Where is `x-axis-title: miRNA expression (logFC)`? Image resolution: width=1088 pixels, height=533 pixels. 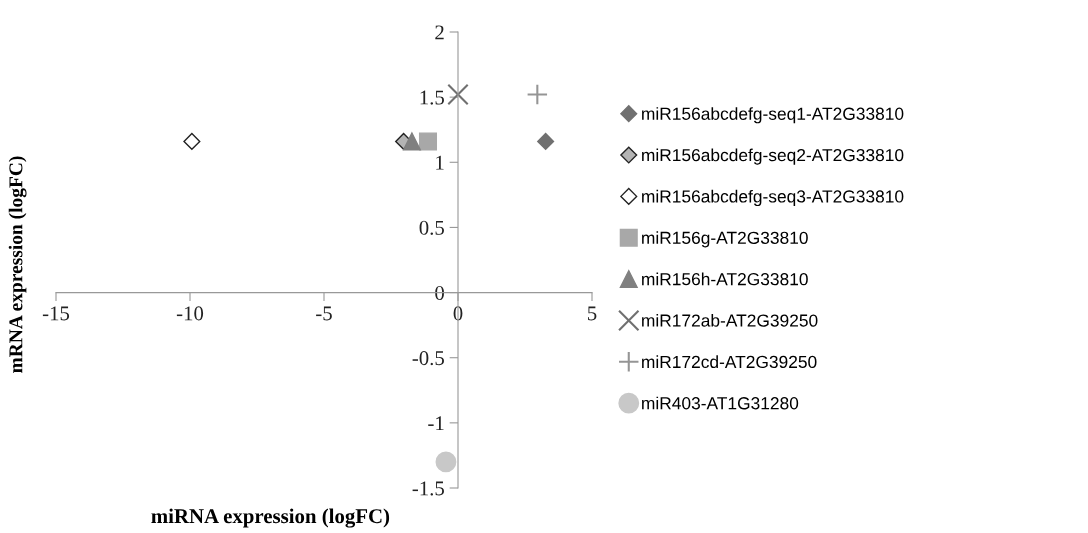 x-axis-title: miRNA expression (logFC) is located at coordinates (270, 518).